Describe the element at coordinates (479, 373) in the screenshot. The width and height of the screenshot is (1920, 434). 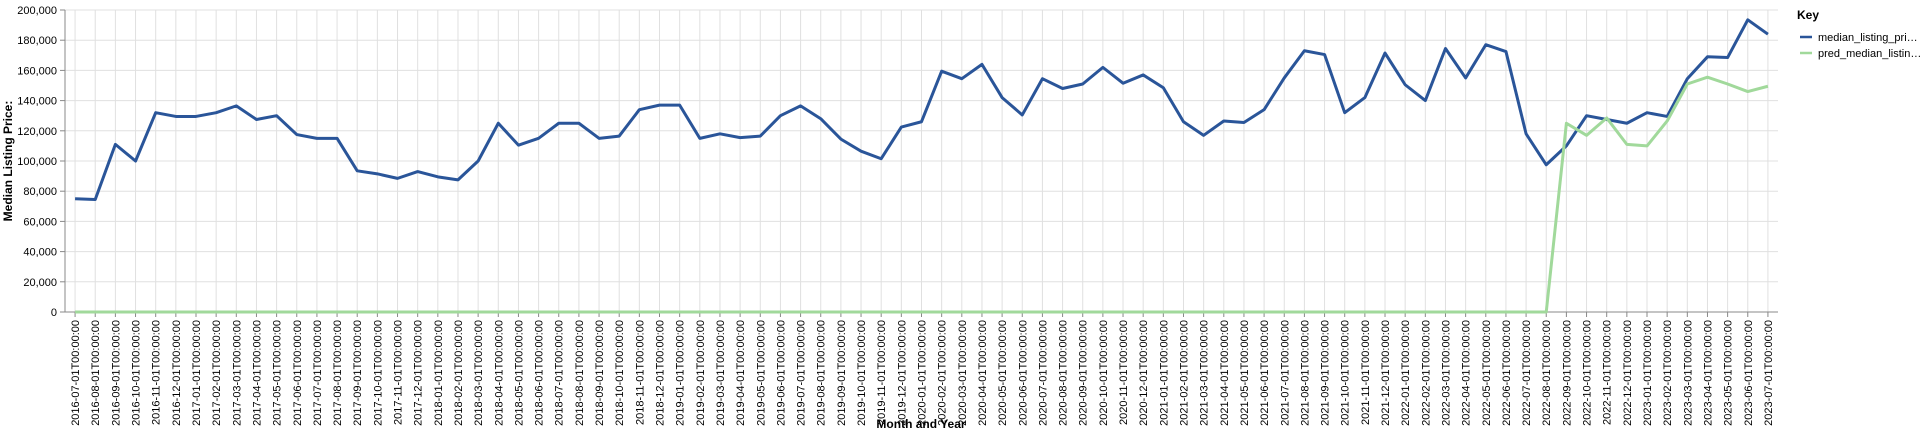
I see `x-tick-label: 2018-03-01T00:00:00` at that location.